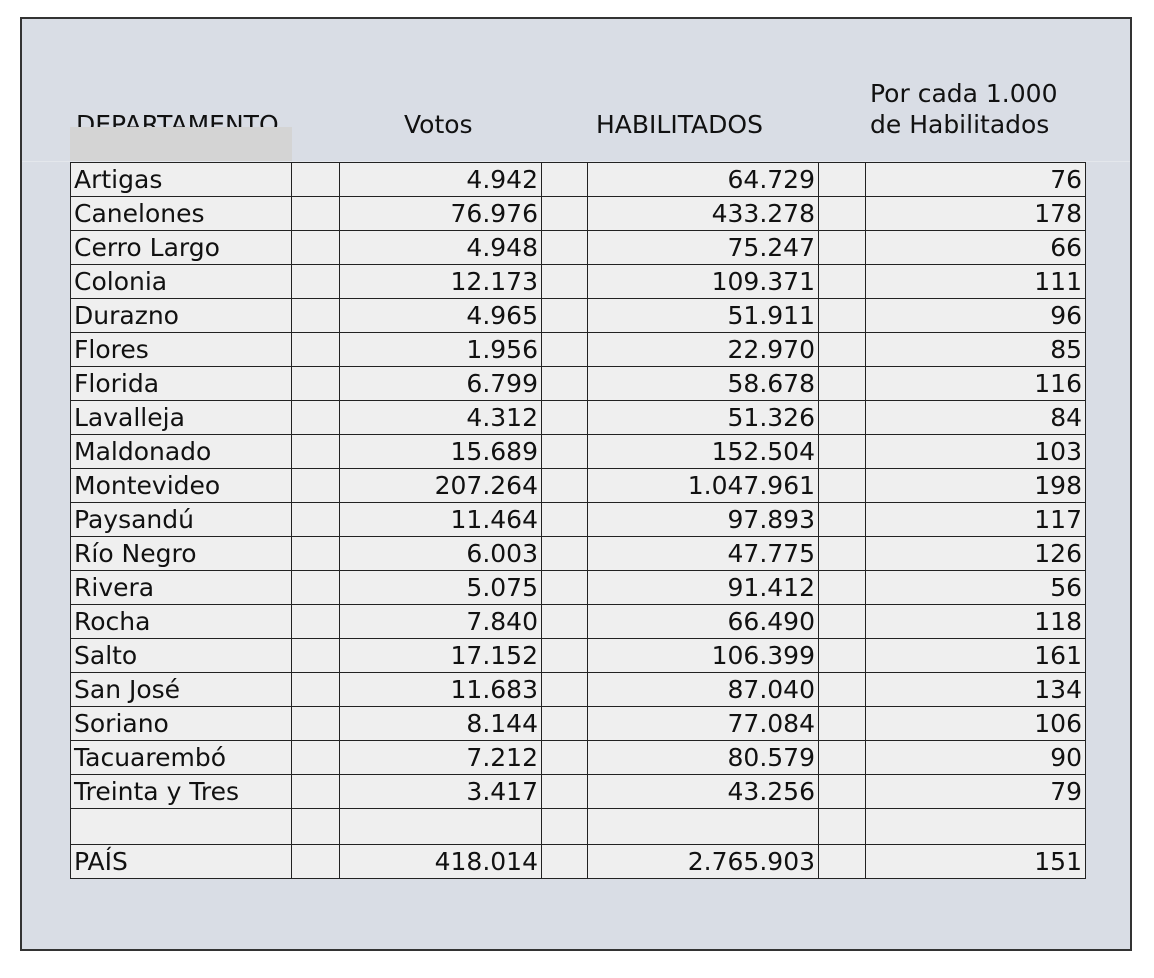 Image resolution: width=1154 pixels, height=978 pixels. Describe the element at coordinates (440, 417) in the screenshot. I see `cell-votos: 4.312` at that location.